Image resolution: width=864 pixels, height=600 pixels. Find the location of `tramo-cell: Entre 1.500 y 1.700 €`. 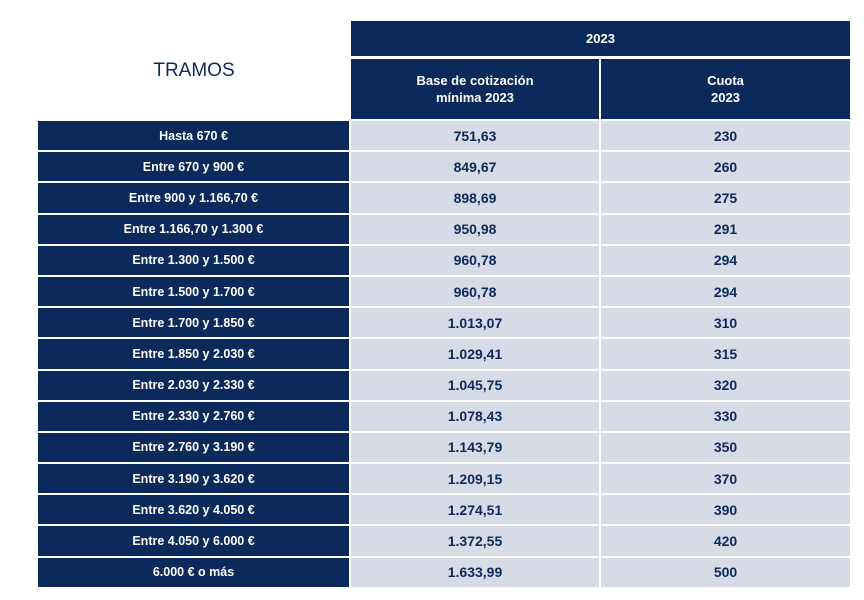

tramo-cell: Entre 1.500 y 1.700 € is located at coordinates (193, 291).